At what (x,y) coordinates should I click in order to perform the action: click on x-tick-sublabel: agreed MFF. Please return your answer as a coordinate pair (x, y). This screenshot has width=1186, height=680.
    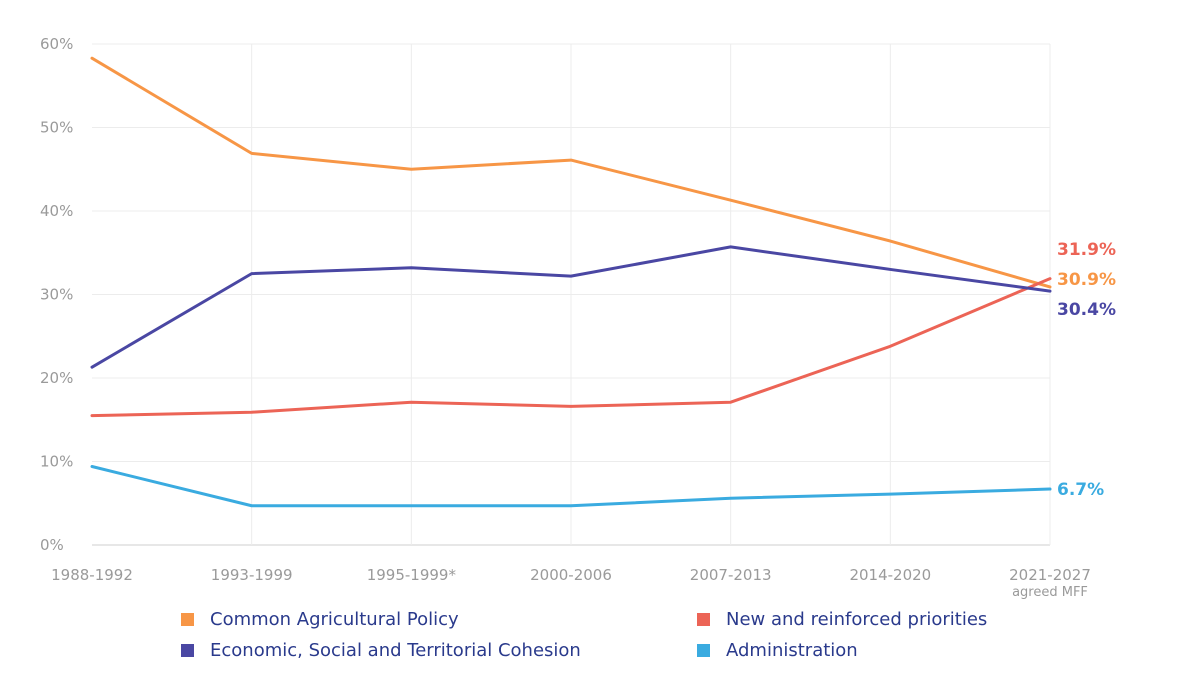
    Looking at the image, I should click on (1050, 592).